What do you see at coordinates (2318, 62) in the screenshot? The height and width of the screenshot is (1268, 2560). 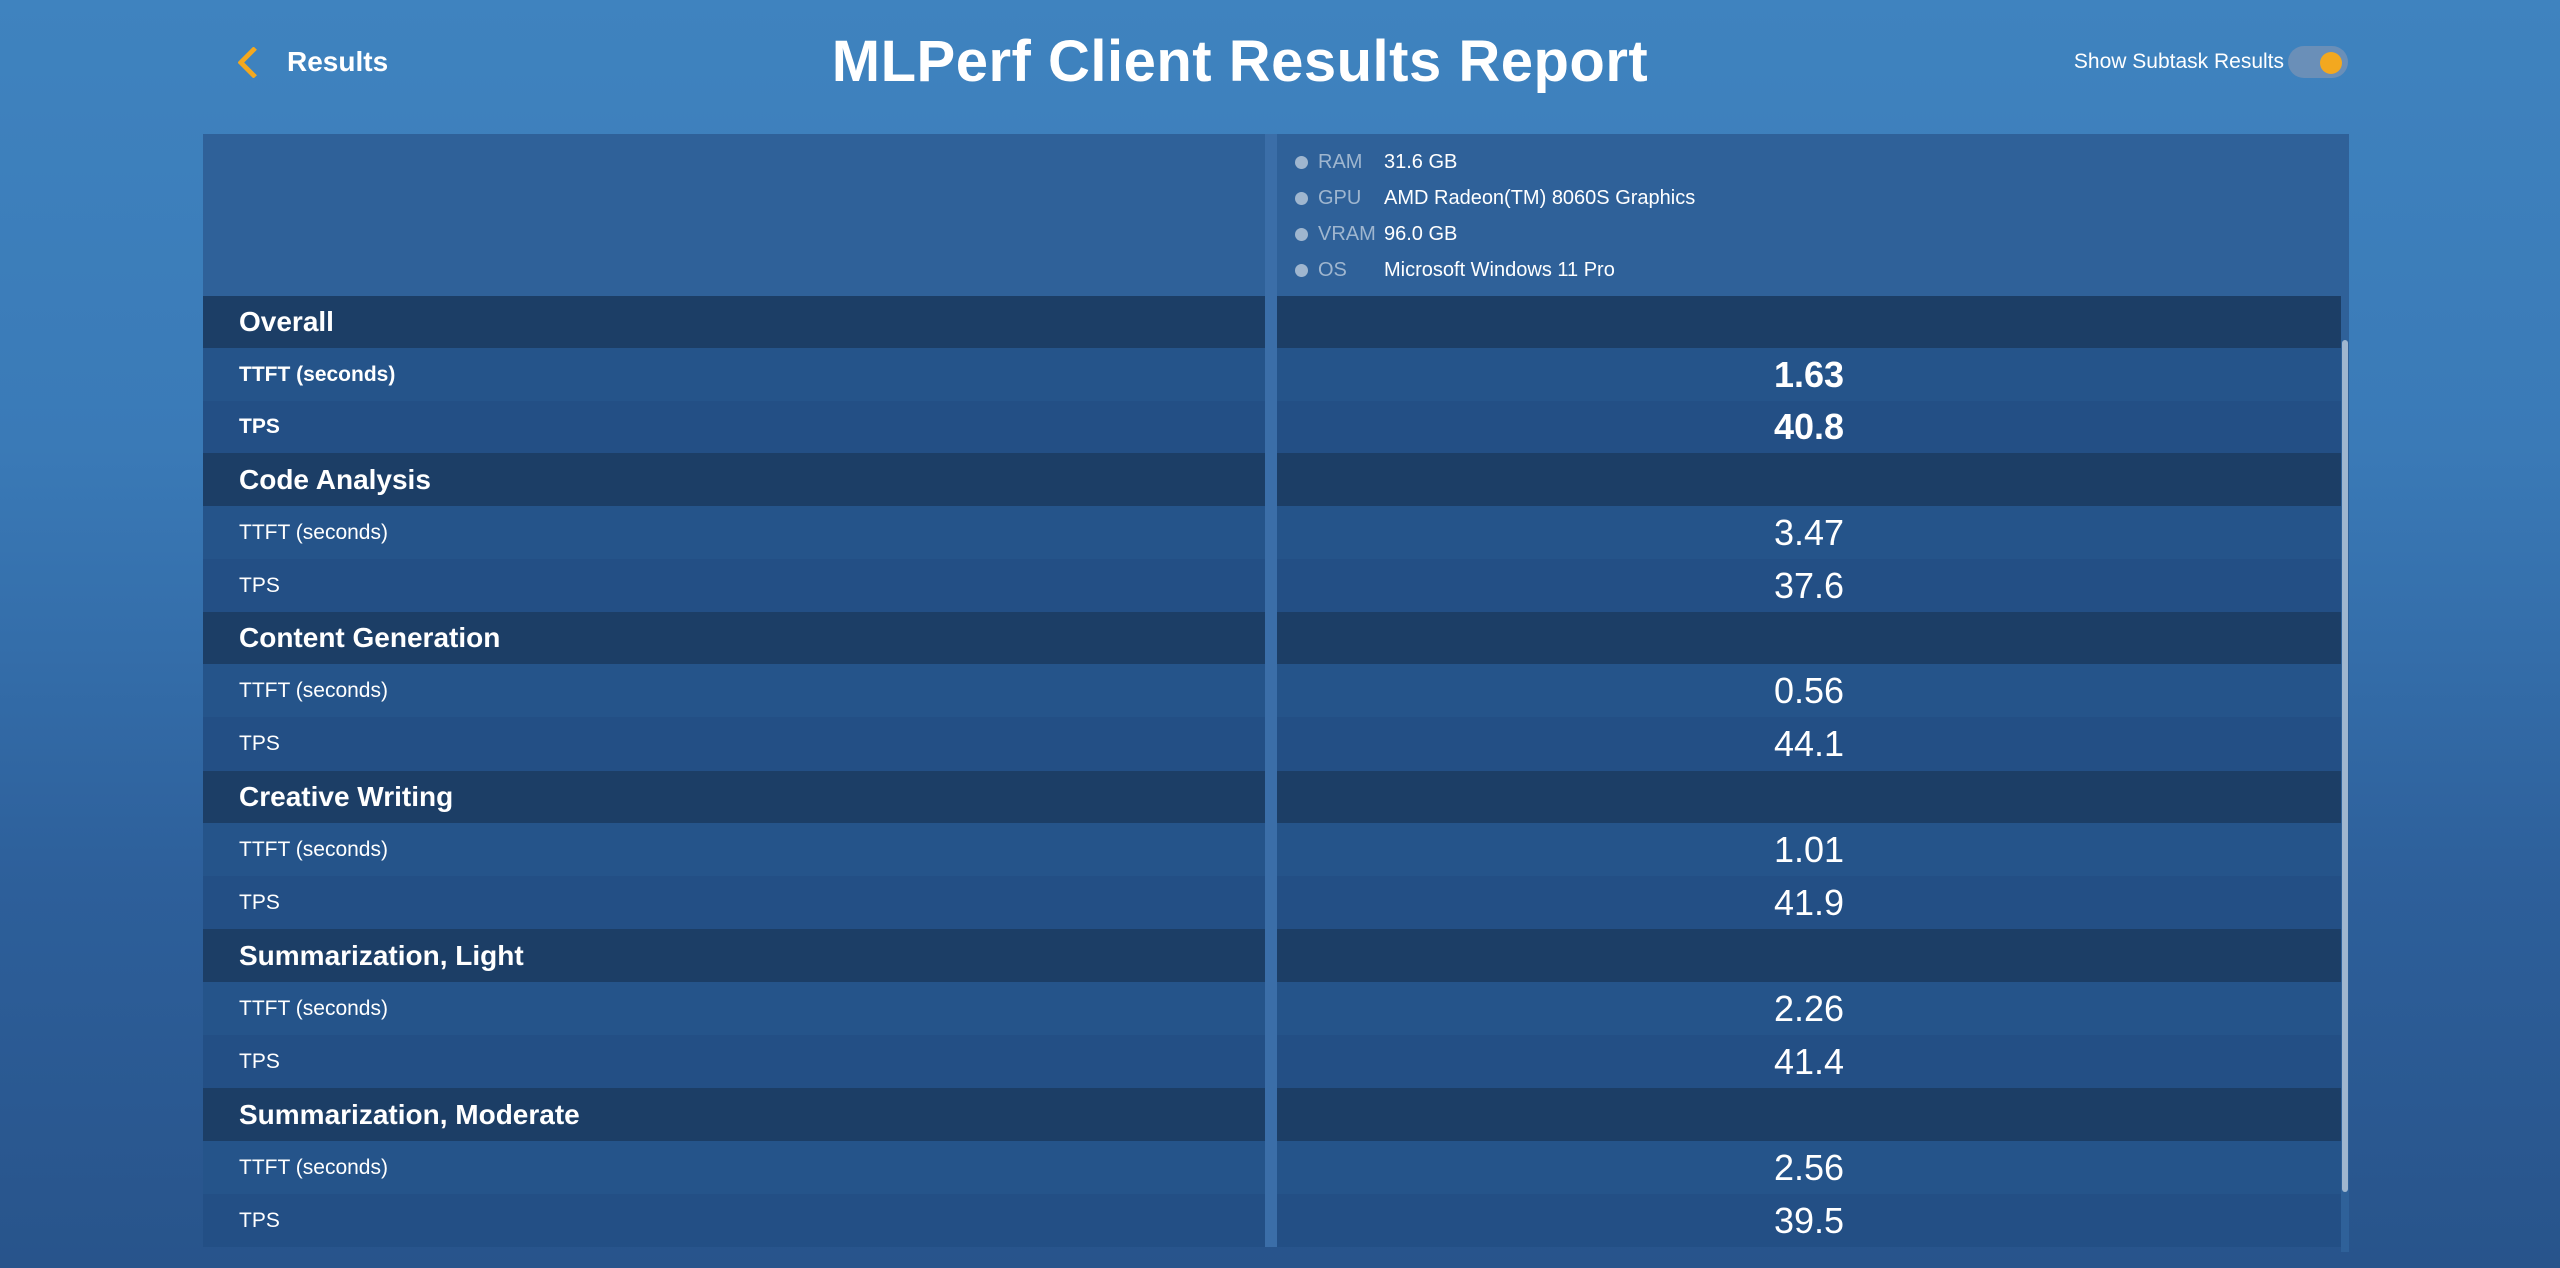 I see `show-subtask-toggle` at bounding box center [2318, 62].